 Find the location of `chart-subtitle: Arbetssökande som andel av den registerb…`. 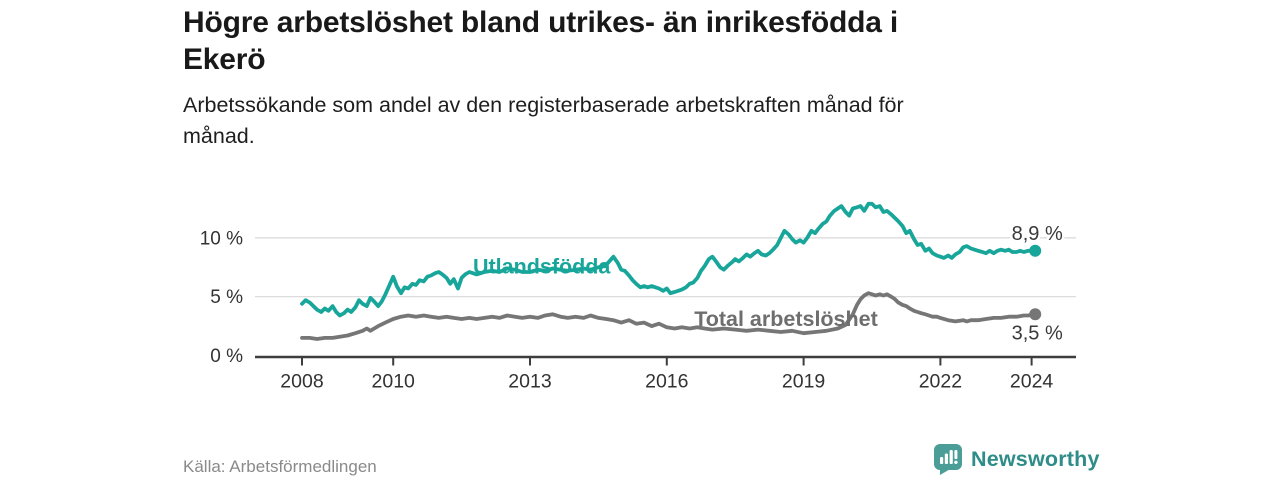

chart-subtitle: Arbetssökande som andel av den registerb… is located at coordinates (543, 120).